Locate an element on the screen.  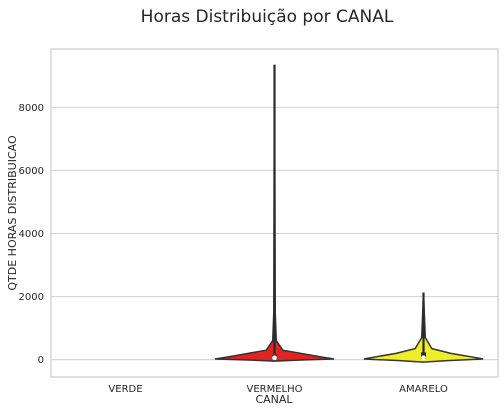
x-axis-label: CANAL is located at coordinates (274, 399).